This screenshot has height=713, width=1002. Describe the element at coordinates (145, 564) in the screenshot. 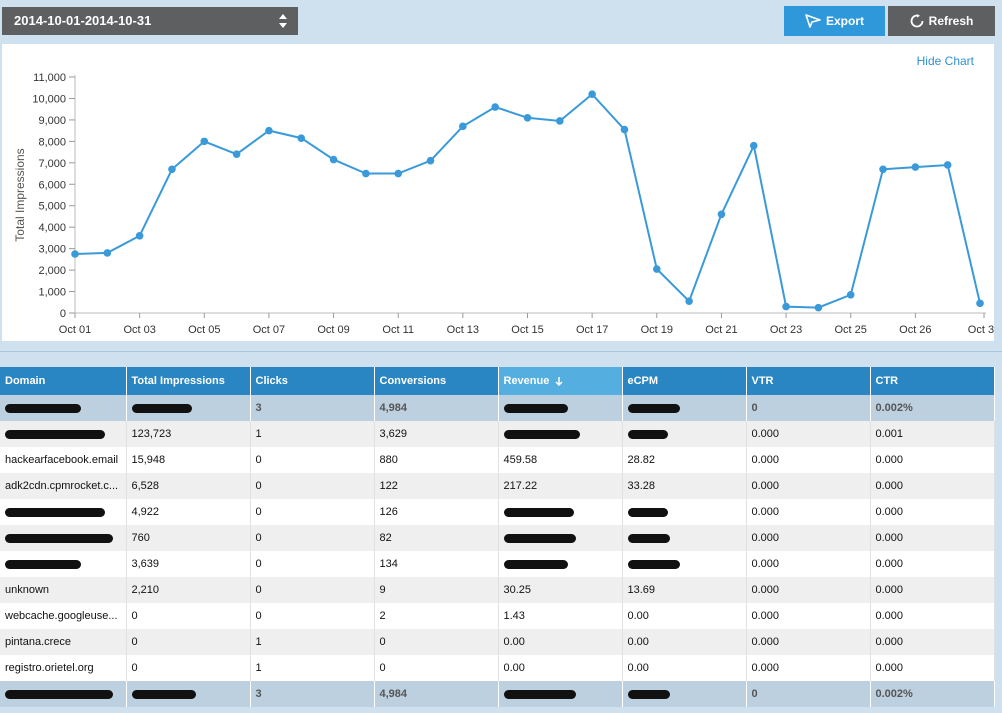

I see `cell-value: 3,639` at that location.